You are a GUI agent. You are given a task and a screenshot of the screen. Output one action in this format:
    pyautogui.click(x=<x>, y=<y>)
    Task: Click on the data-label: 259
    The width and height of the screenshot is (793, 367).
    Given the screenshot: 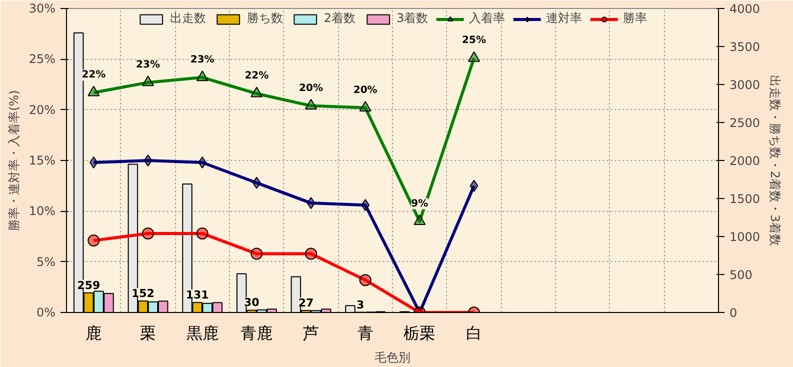 What is the action you would take?
    pyautogui.click(x=88, y=285)
    